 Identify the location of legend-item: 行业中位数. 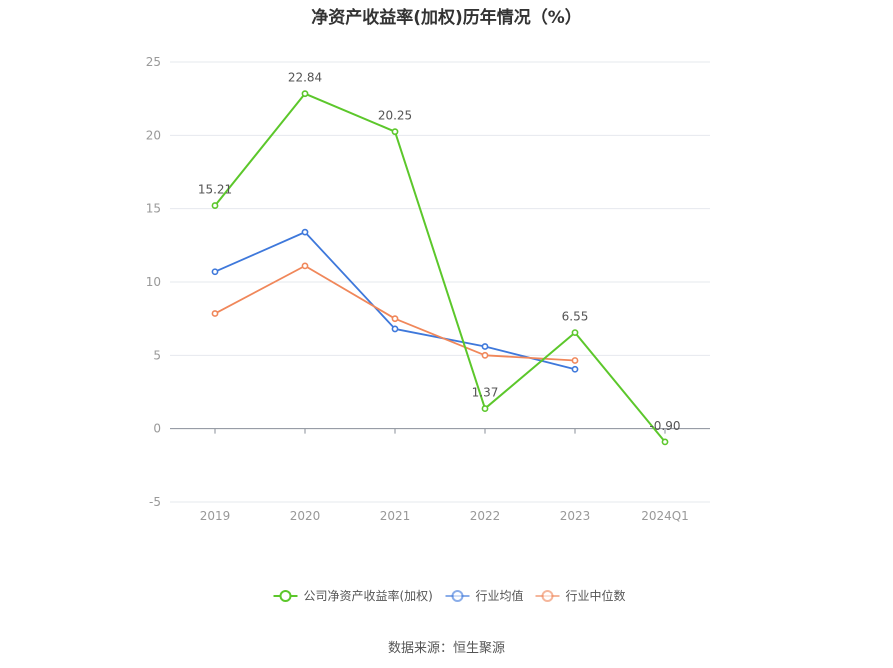
(580, 595).